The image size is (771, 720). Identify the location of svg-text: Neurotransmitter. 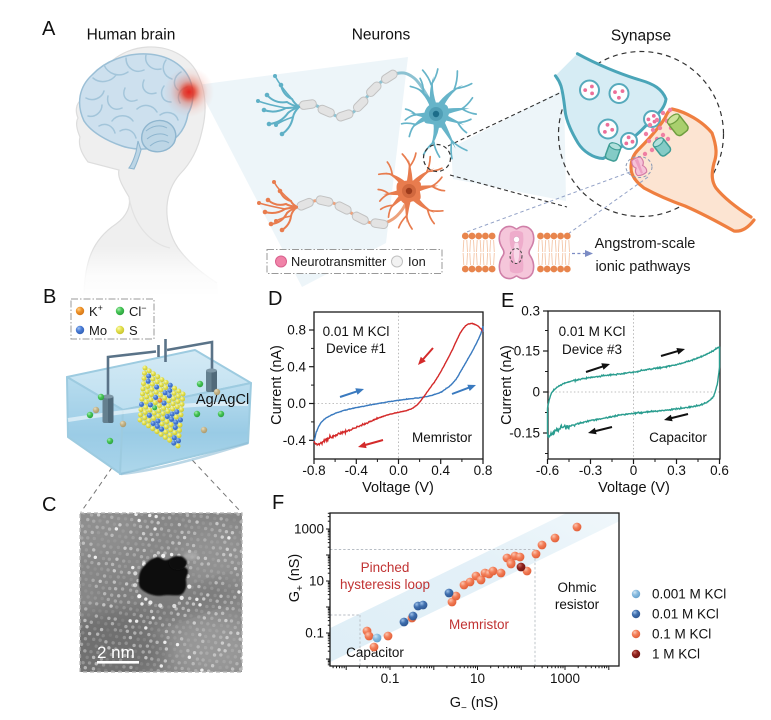
(339, 261).